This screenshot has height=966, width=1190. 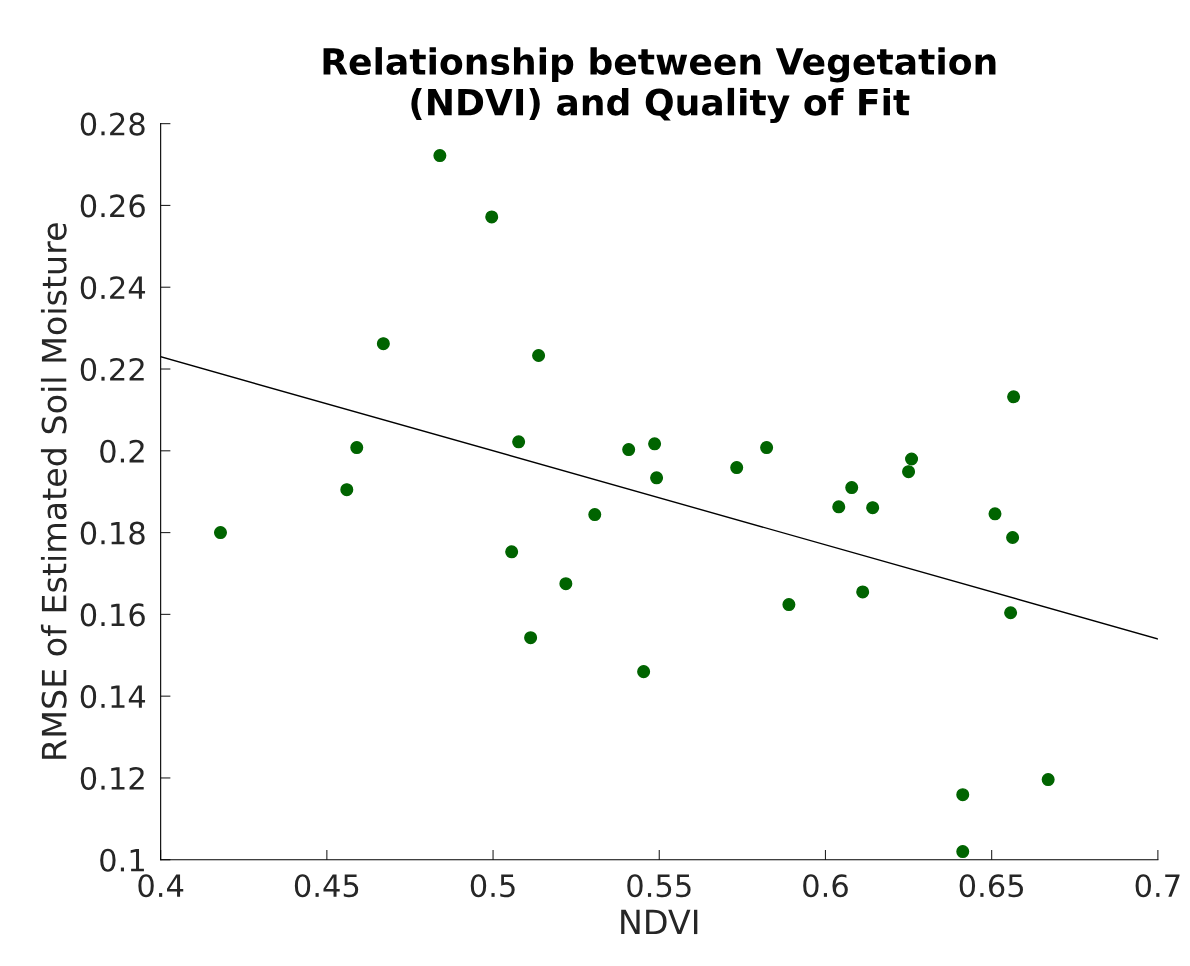 I want to click on x-tick-label: 0.65, so click(x=991, y=886).